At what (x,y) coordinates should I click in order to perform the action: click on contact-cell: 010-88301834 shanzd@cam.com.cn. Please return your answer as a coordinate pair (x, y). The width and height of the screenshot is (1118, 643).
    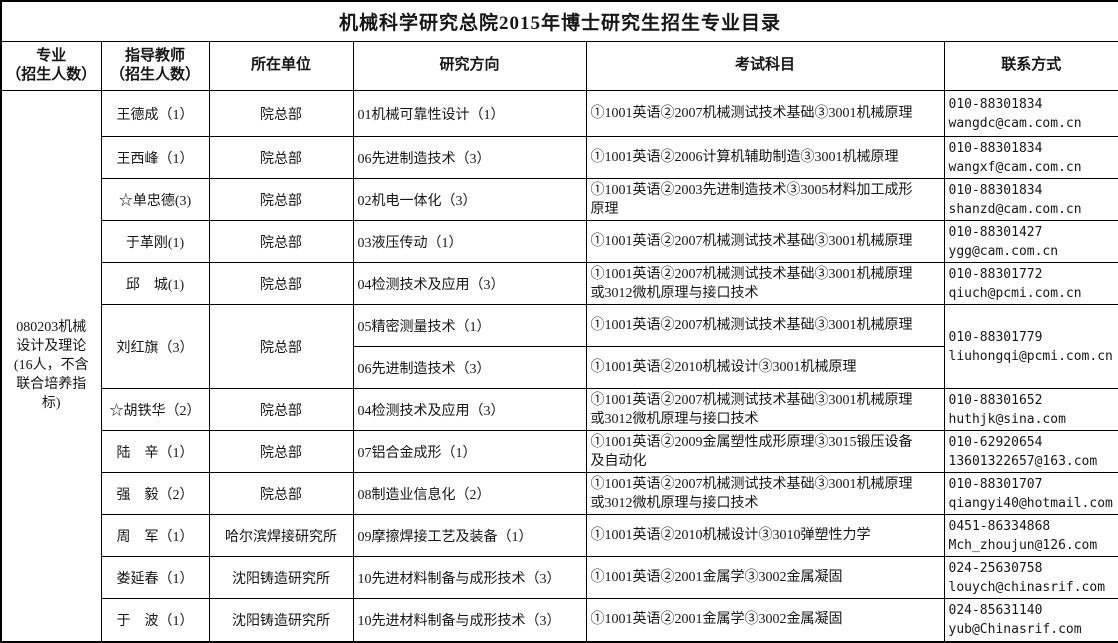
    Looking at the image, I should click on (1030, 199).